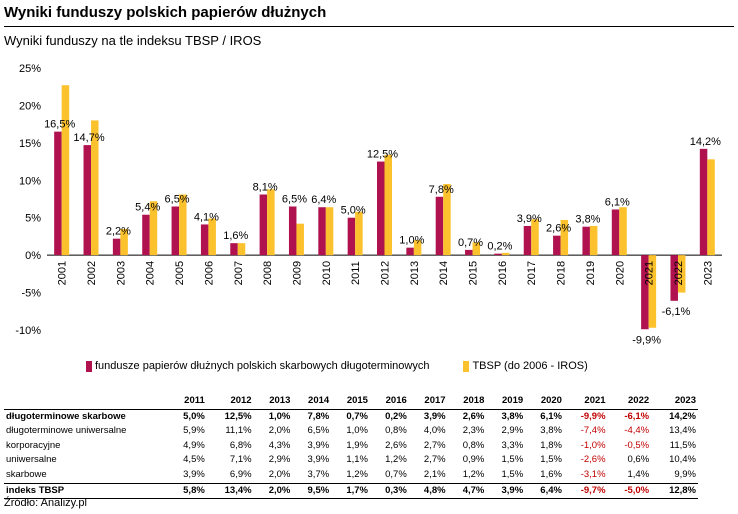  Describe the element at coordinates (194, 431) in the screenshot. I see `table-cell: 5,9%` at that location.